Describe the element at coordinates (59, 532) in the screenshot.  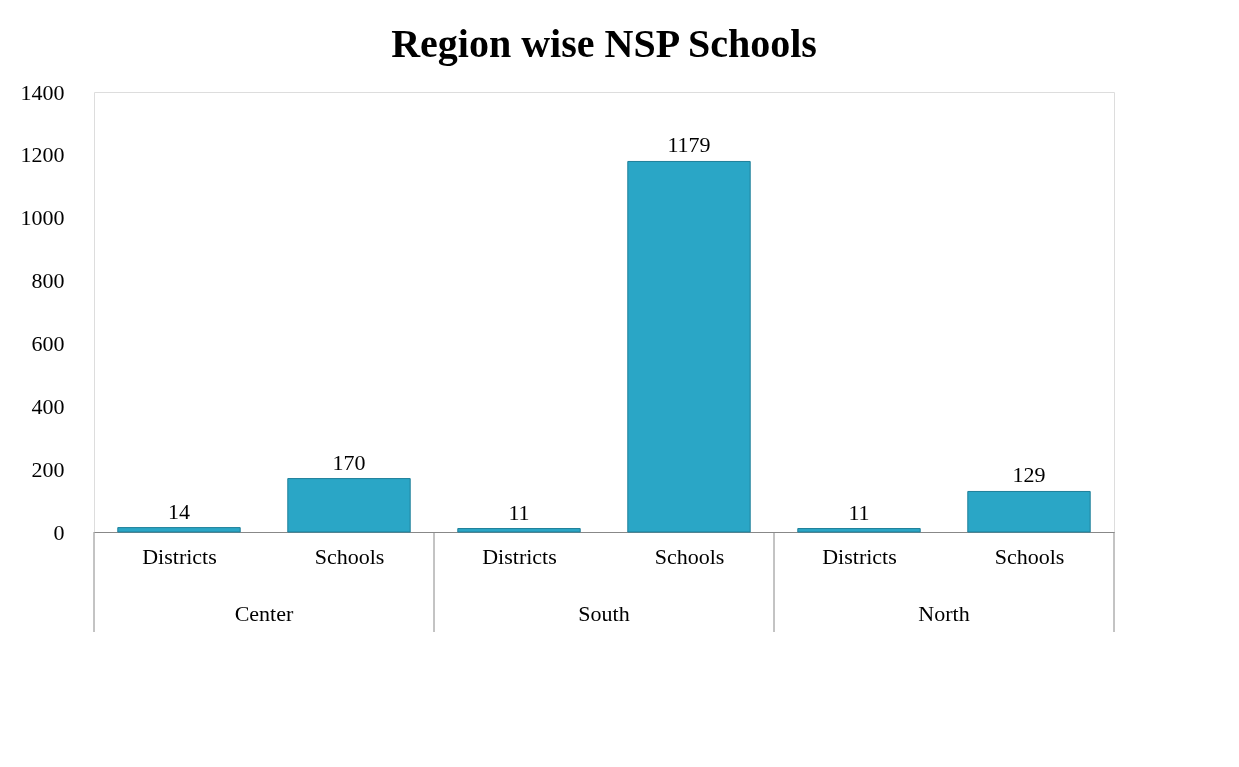
I see `y-tick-label: 0` at that location.